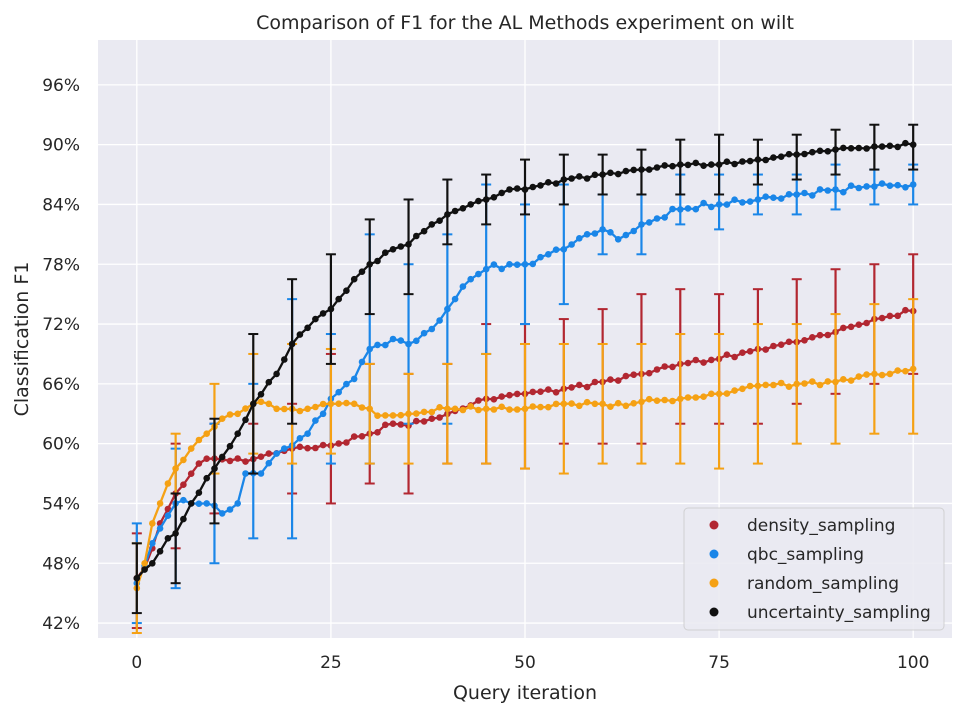 The image size is (966, 716). I want to click on x-tick-label: 100, so click(913, 663).